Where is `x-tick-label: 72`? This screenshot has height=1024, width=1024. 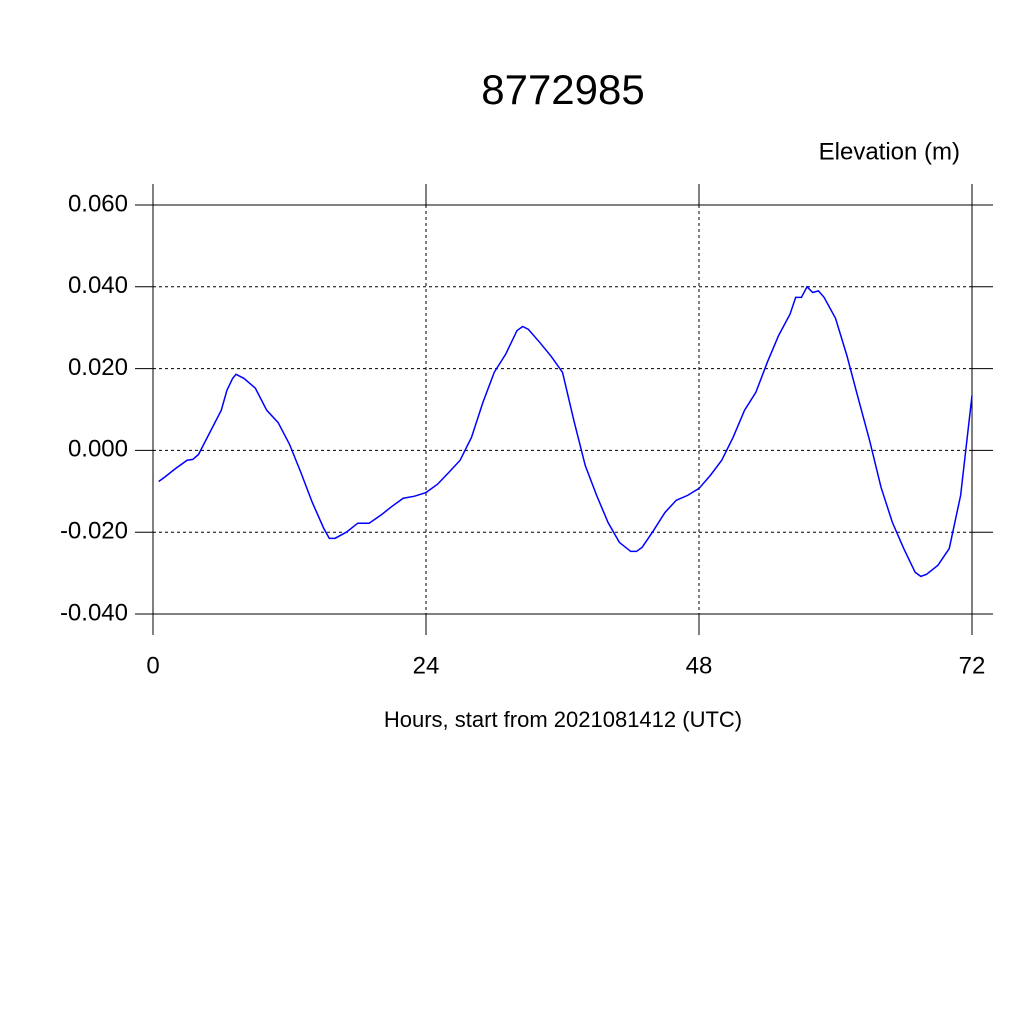 x-tick-label: 72 is located at coordinates (972, 665).